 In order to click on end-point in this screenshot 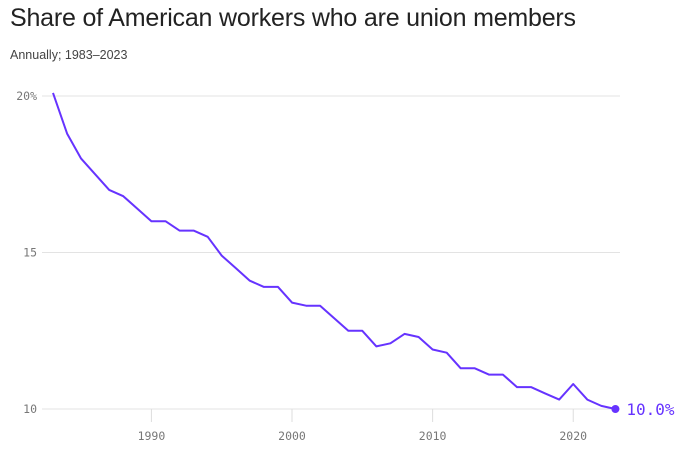, I will do `click(615, 409)`.